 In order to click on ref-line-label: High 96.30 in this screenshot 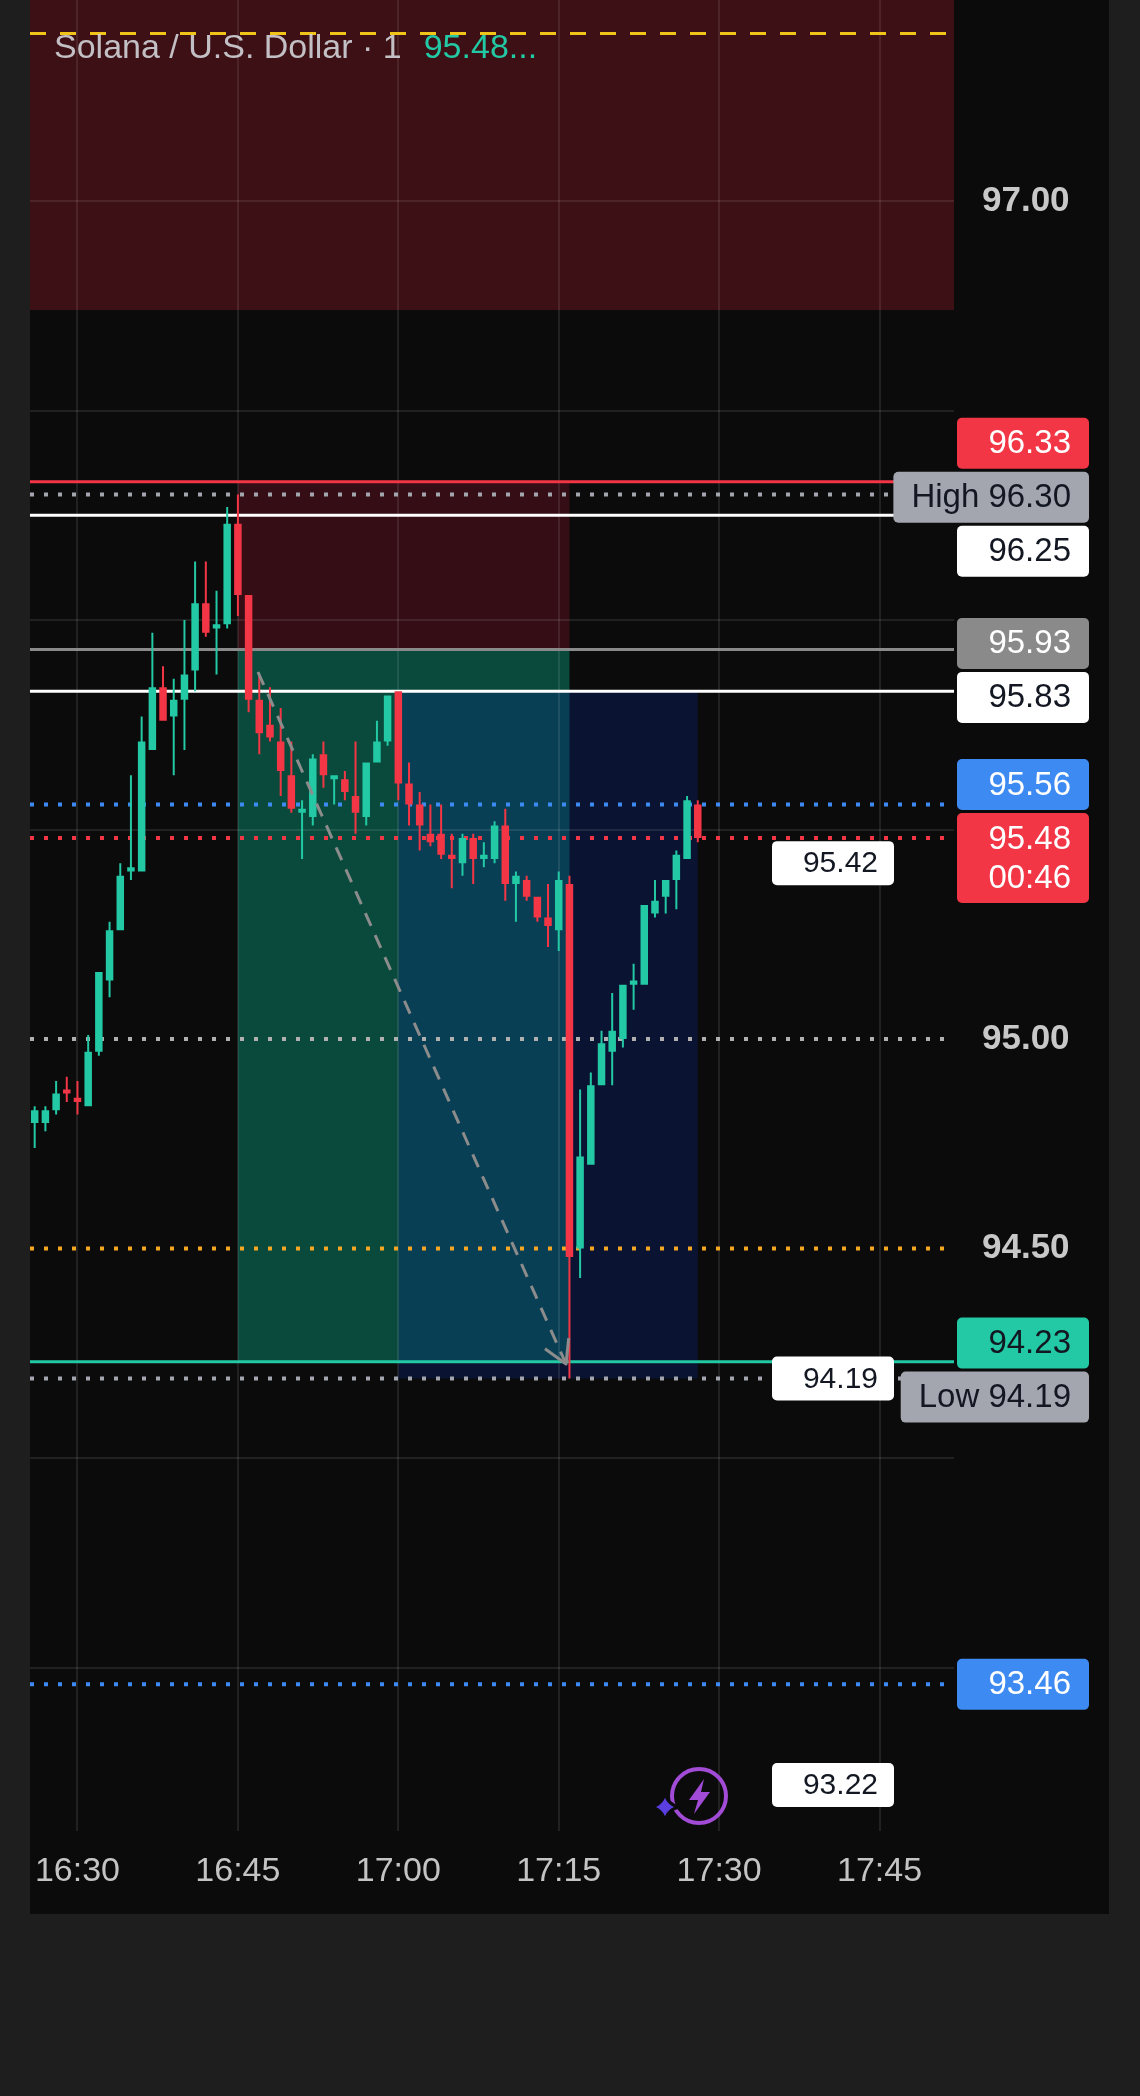, I will do `click(991, 496)`.